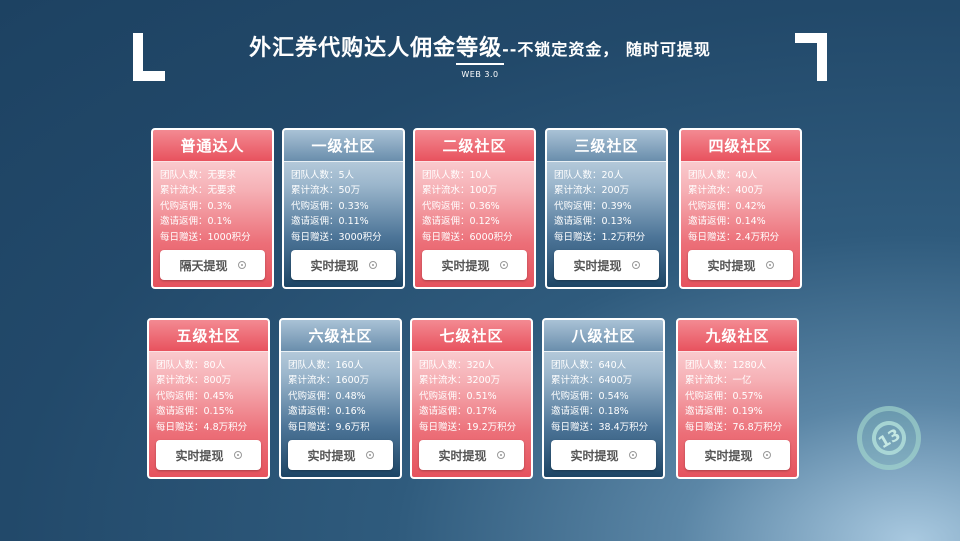 The image size is (960, 541). I want to click on card-detail-row: 邀请返佣：0.1%, so click(196, 222).